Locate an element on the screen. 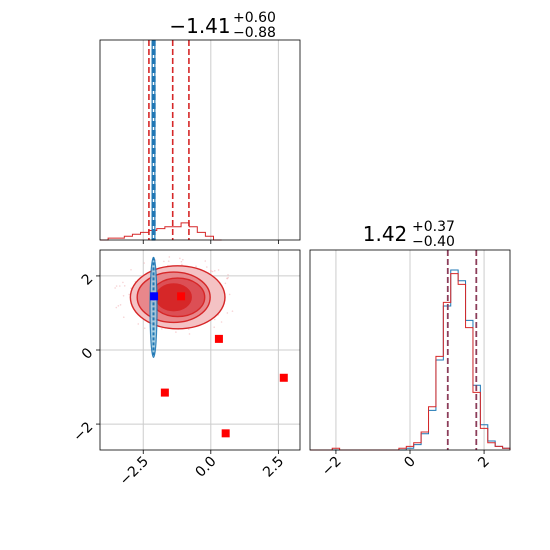 Image resolution: width=550 pixels, height=550 pixels. title-param-1: −1.41 is located at coordinates (199, 26).